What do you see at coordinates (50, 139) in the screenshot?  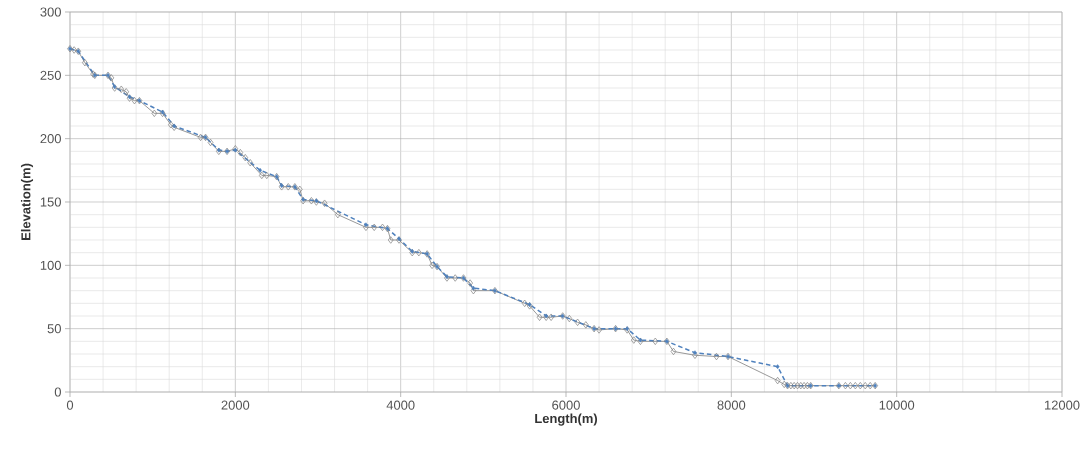 I see `y-tick-label: 200` at bounding box center [50, 139].